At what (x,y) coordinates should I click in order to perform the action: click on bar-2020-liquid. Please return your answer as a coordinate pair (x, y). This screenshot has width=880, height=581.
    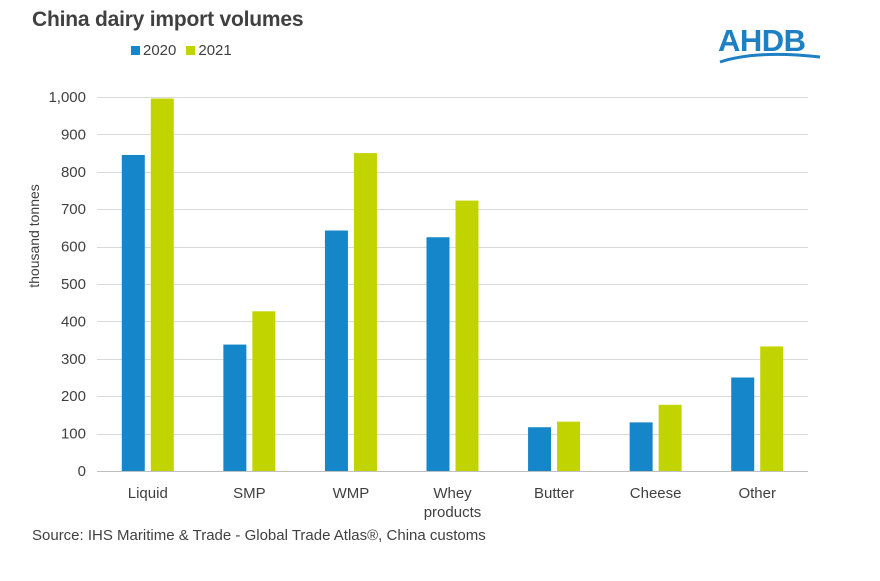
    Looking at the image, I should click on (133, 312).